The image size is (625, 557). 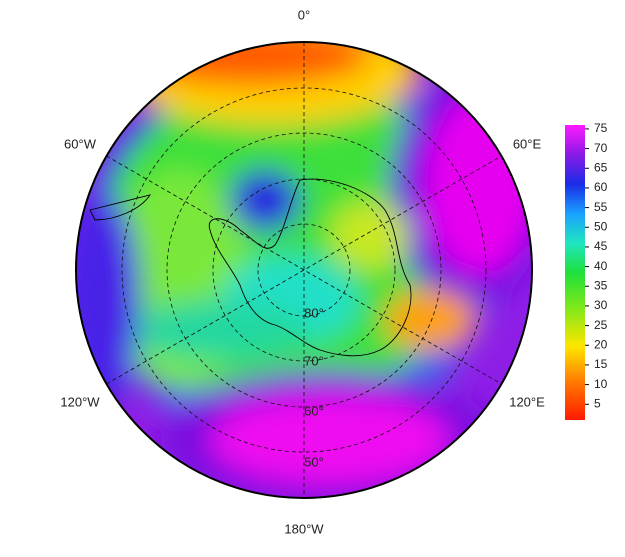 I want to click on colorbar-tick-label: 55, so click(x=601, y=207).